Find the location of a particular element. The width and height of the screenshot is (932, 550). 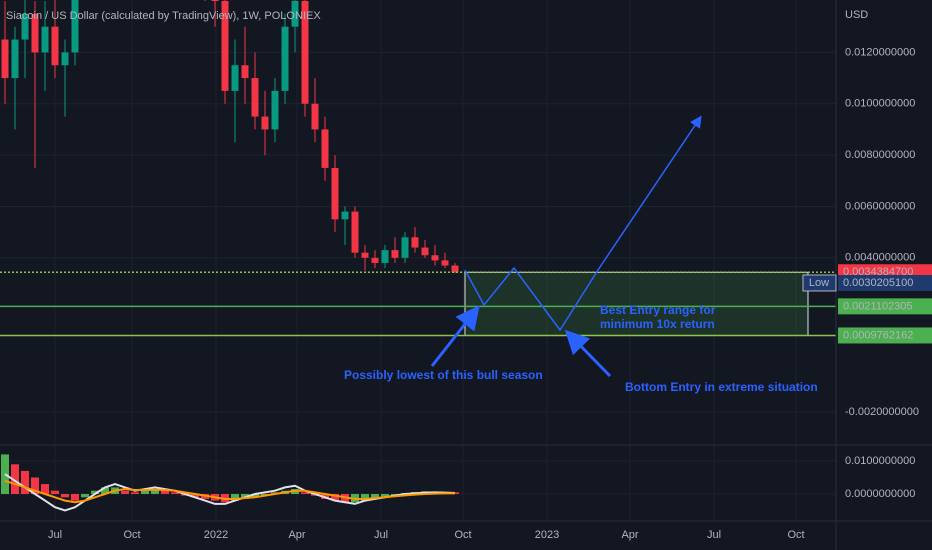

indicator-pane is located at coordinates (230, 483).